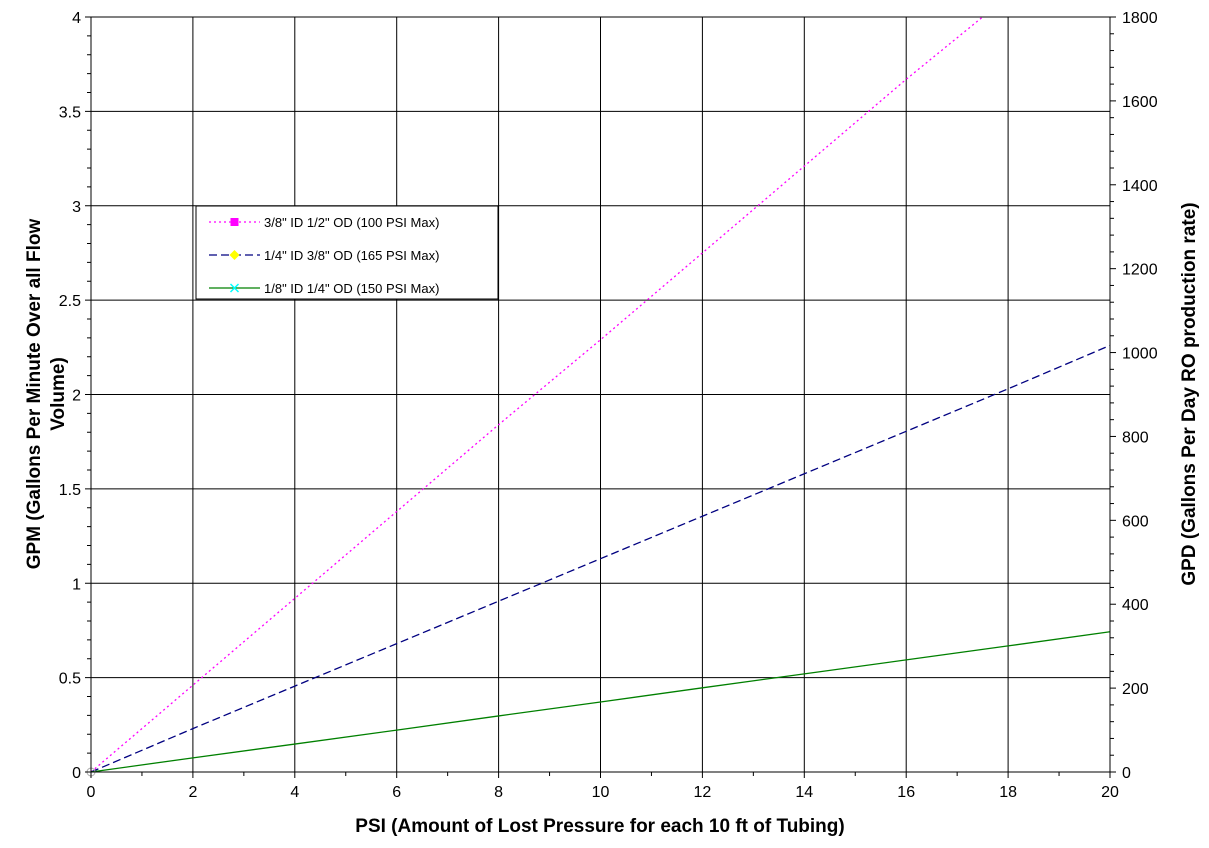  I want to click on y2-tick-label: 1400, so click(1140, 186).